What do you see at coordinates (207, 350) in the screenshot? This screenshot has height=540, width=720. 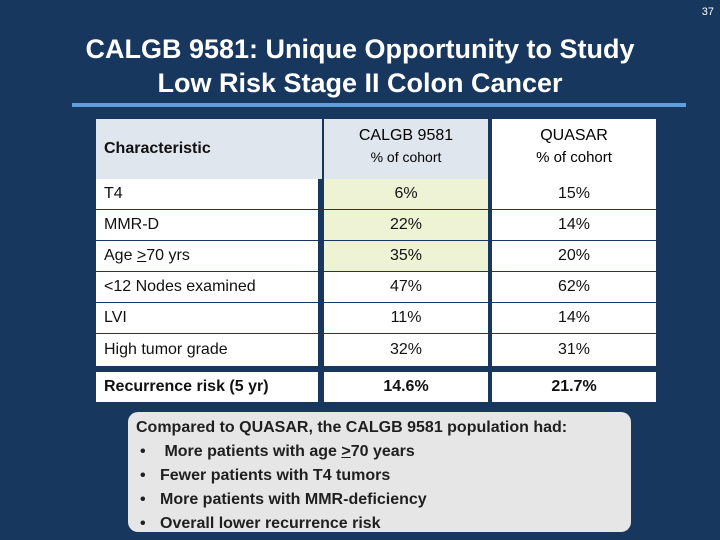 I see `row-label: High tumor grade` at bounding box center [207, 350].